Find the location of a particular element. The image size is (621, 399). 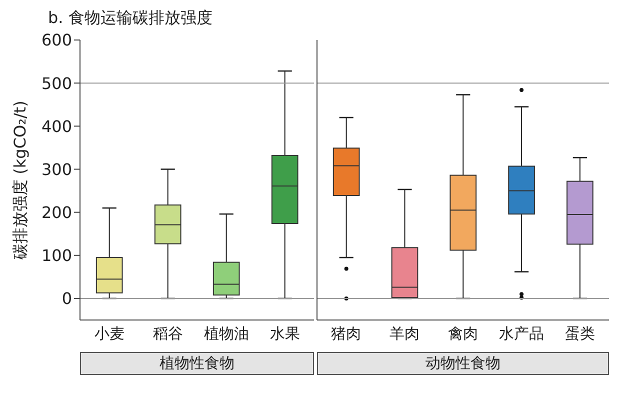

x-tick-label: 植物油 is located at coordinates (226, 333).